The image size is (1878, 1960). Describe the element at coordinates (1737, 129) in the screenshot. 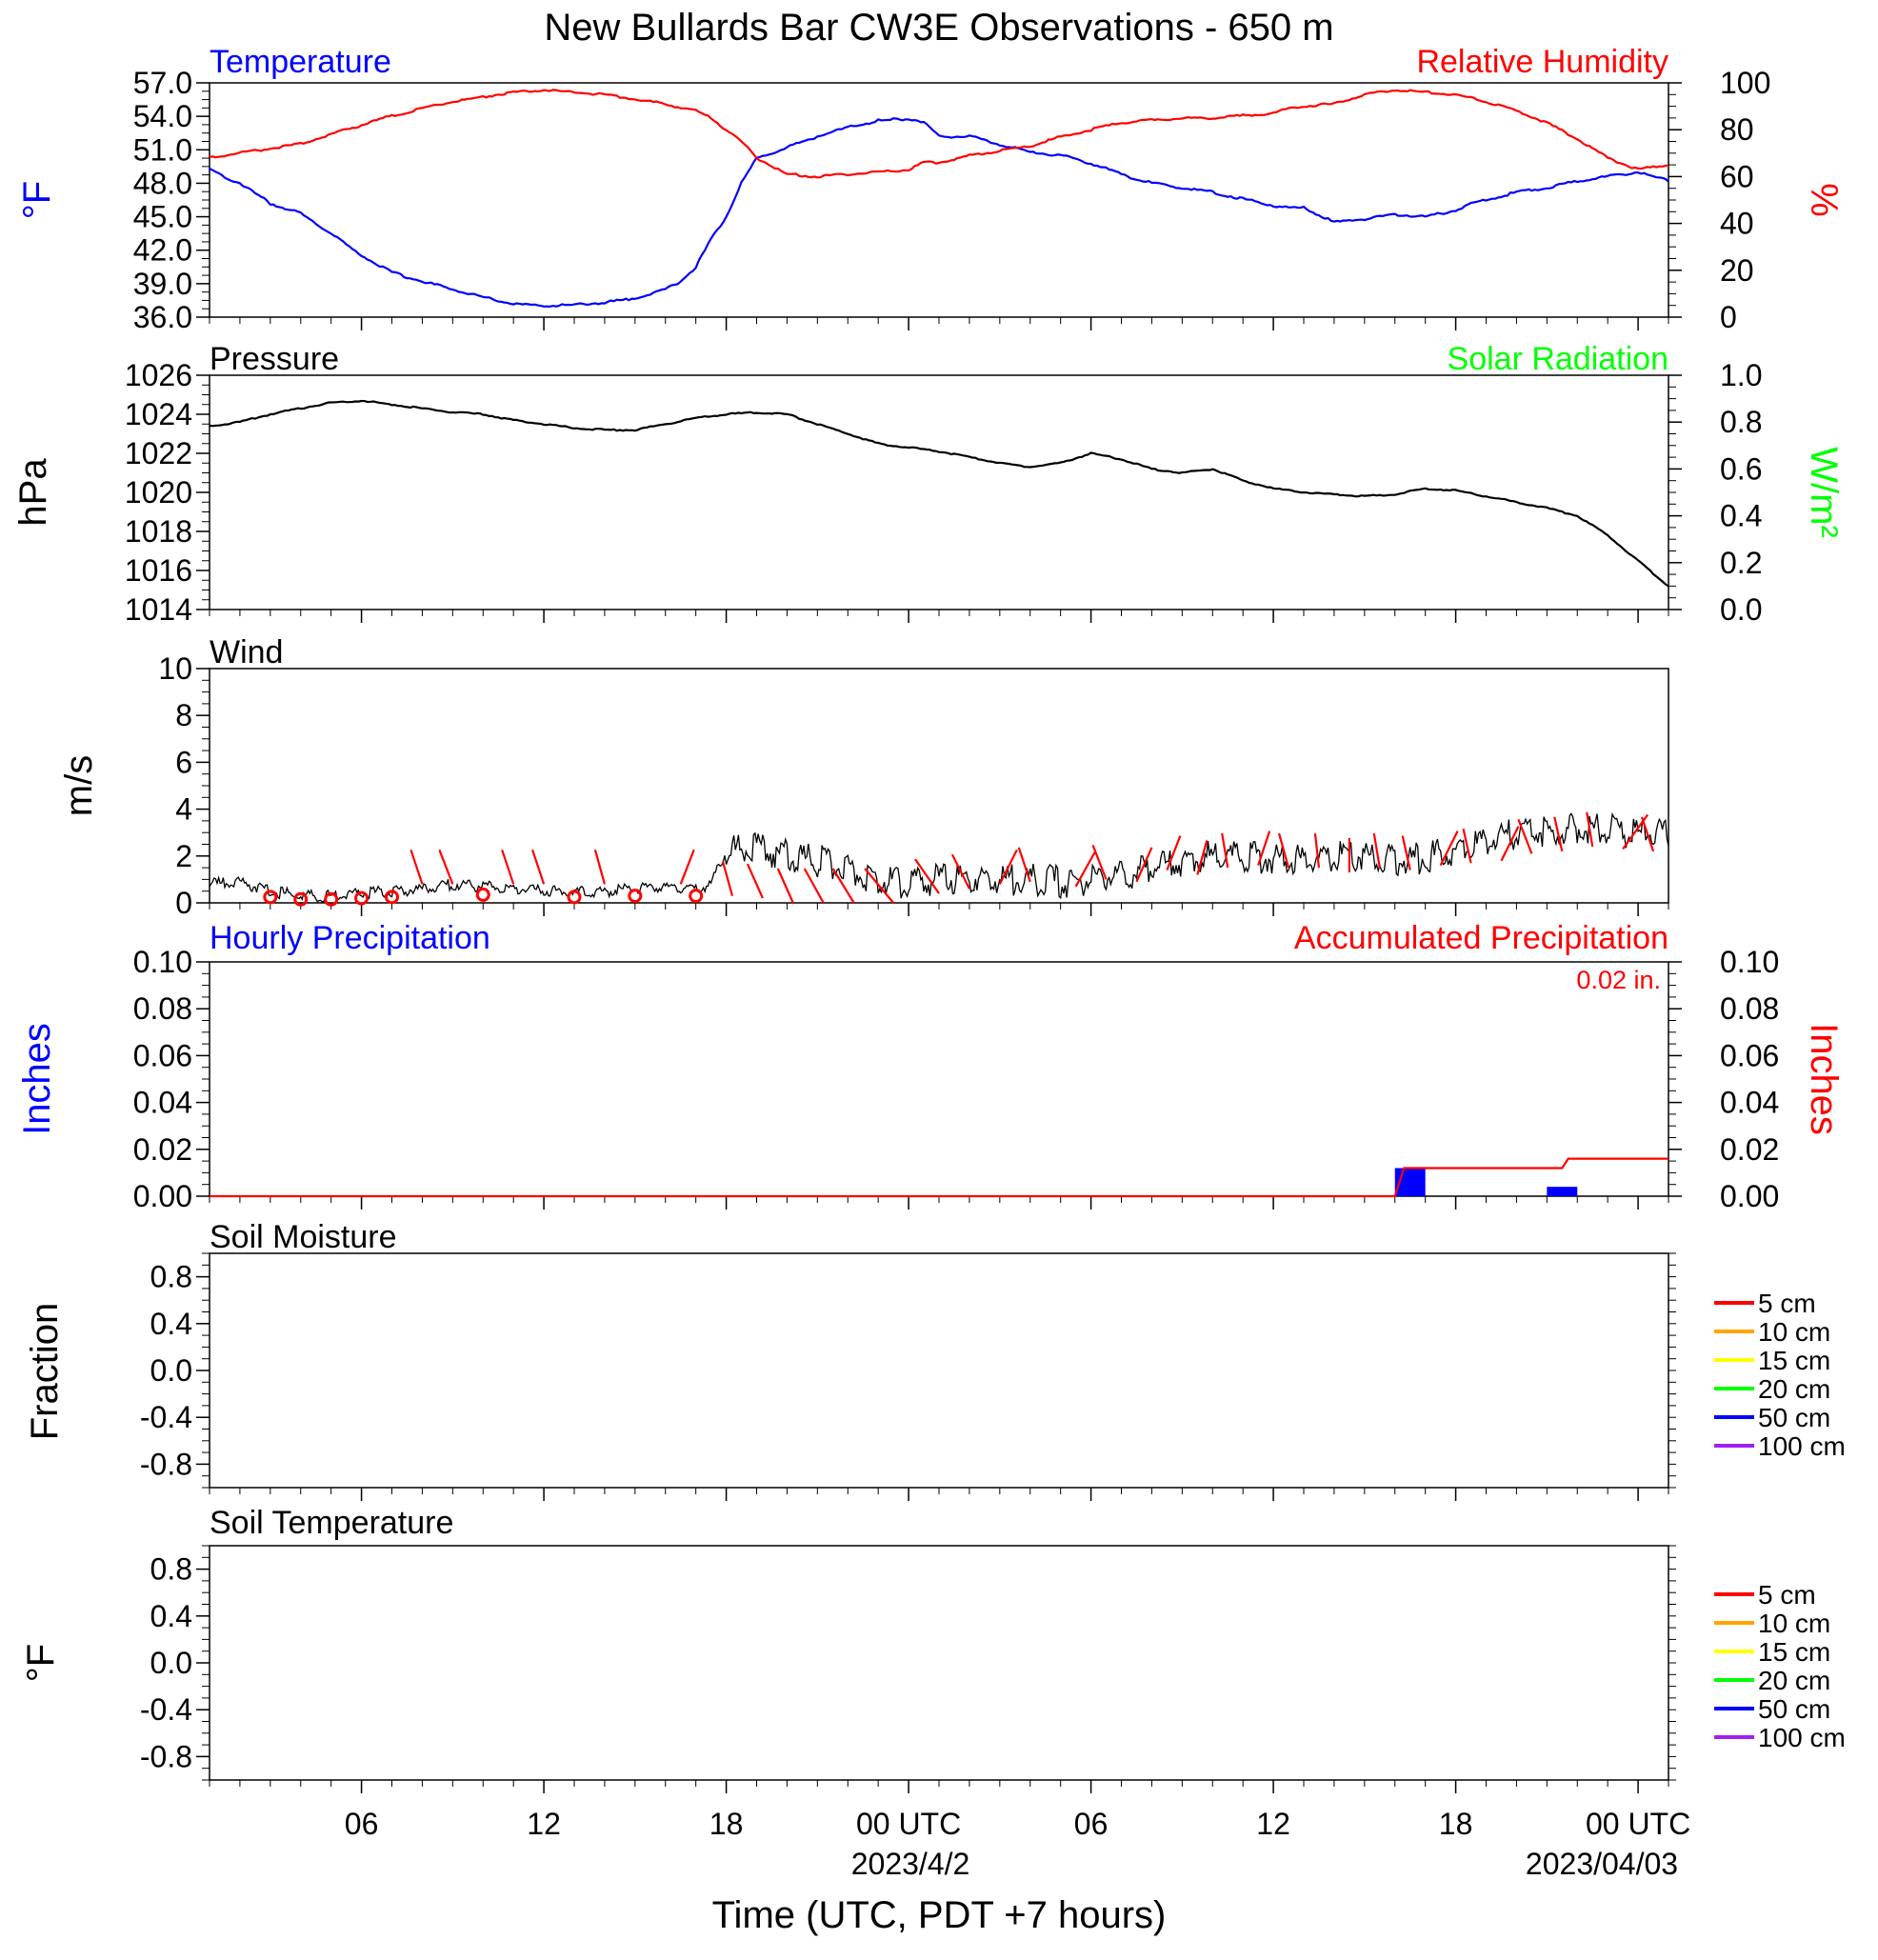

I see `temp_rh-right-tick-label: 80` at that location.